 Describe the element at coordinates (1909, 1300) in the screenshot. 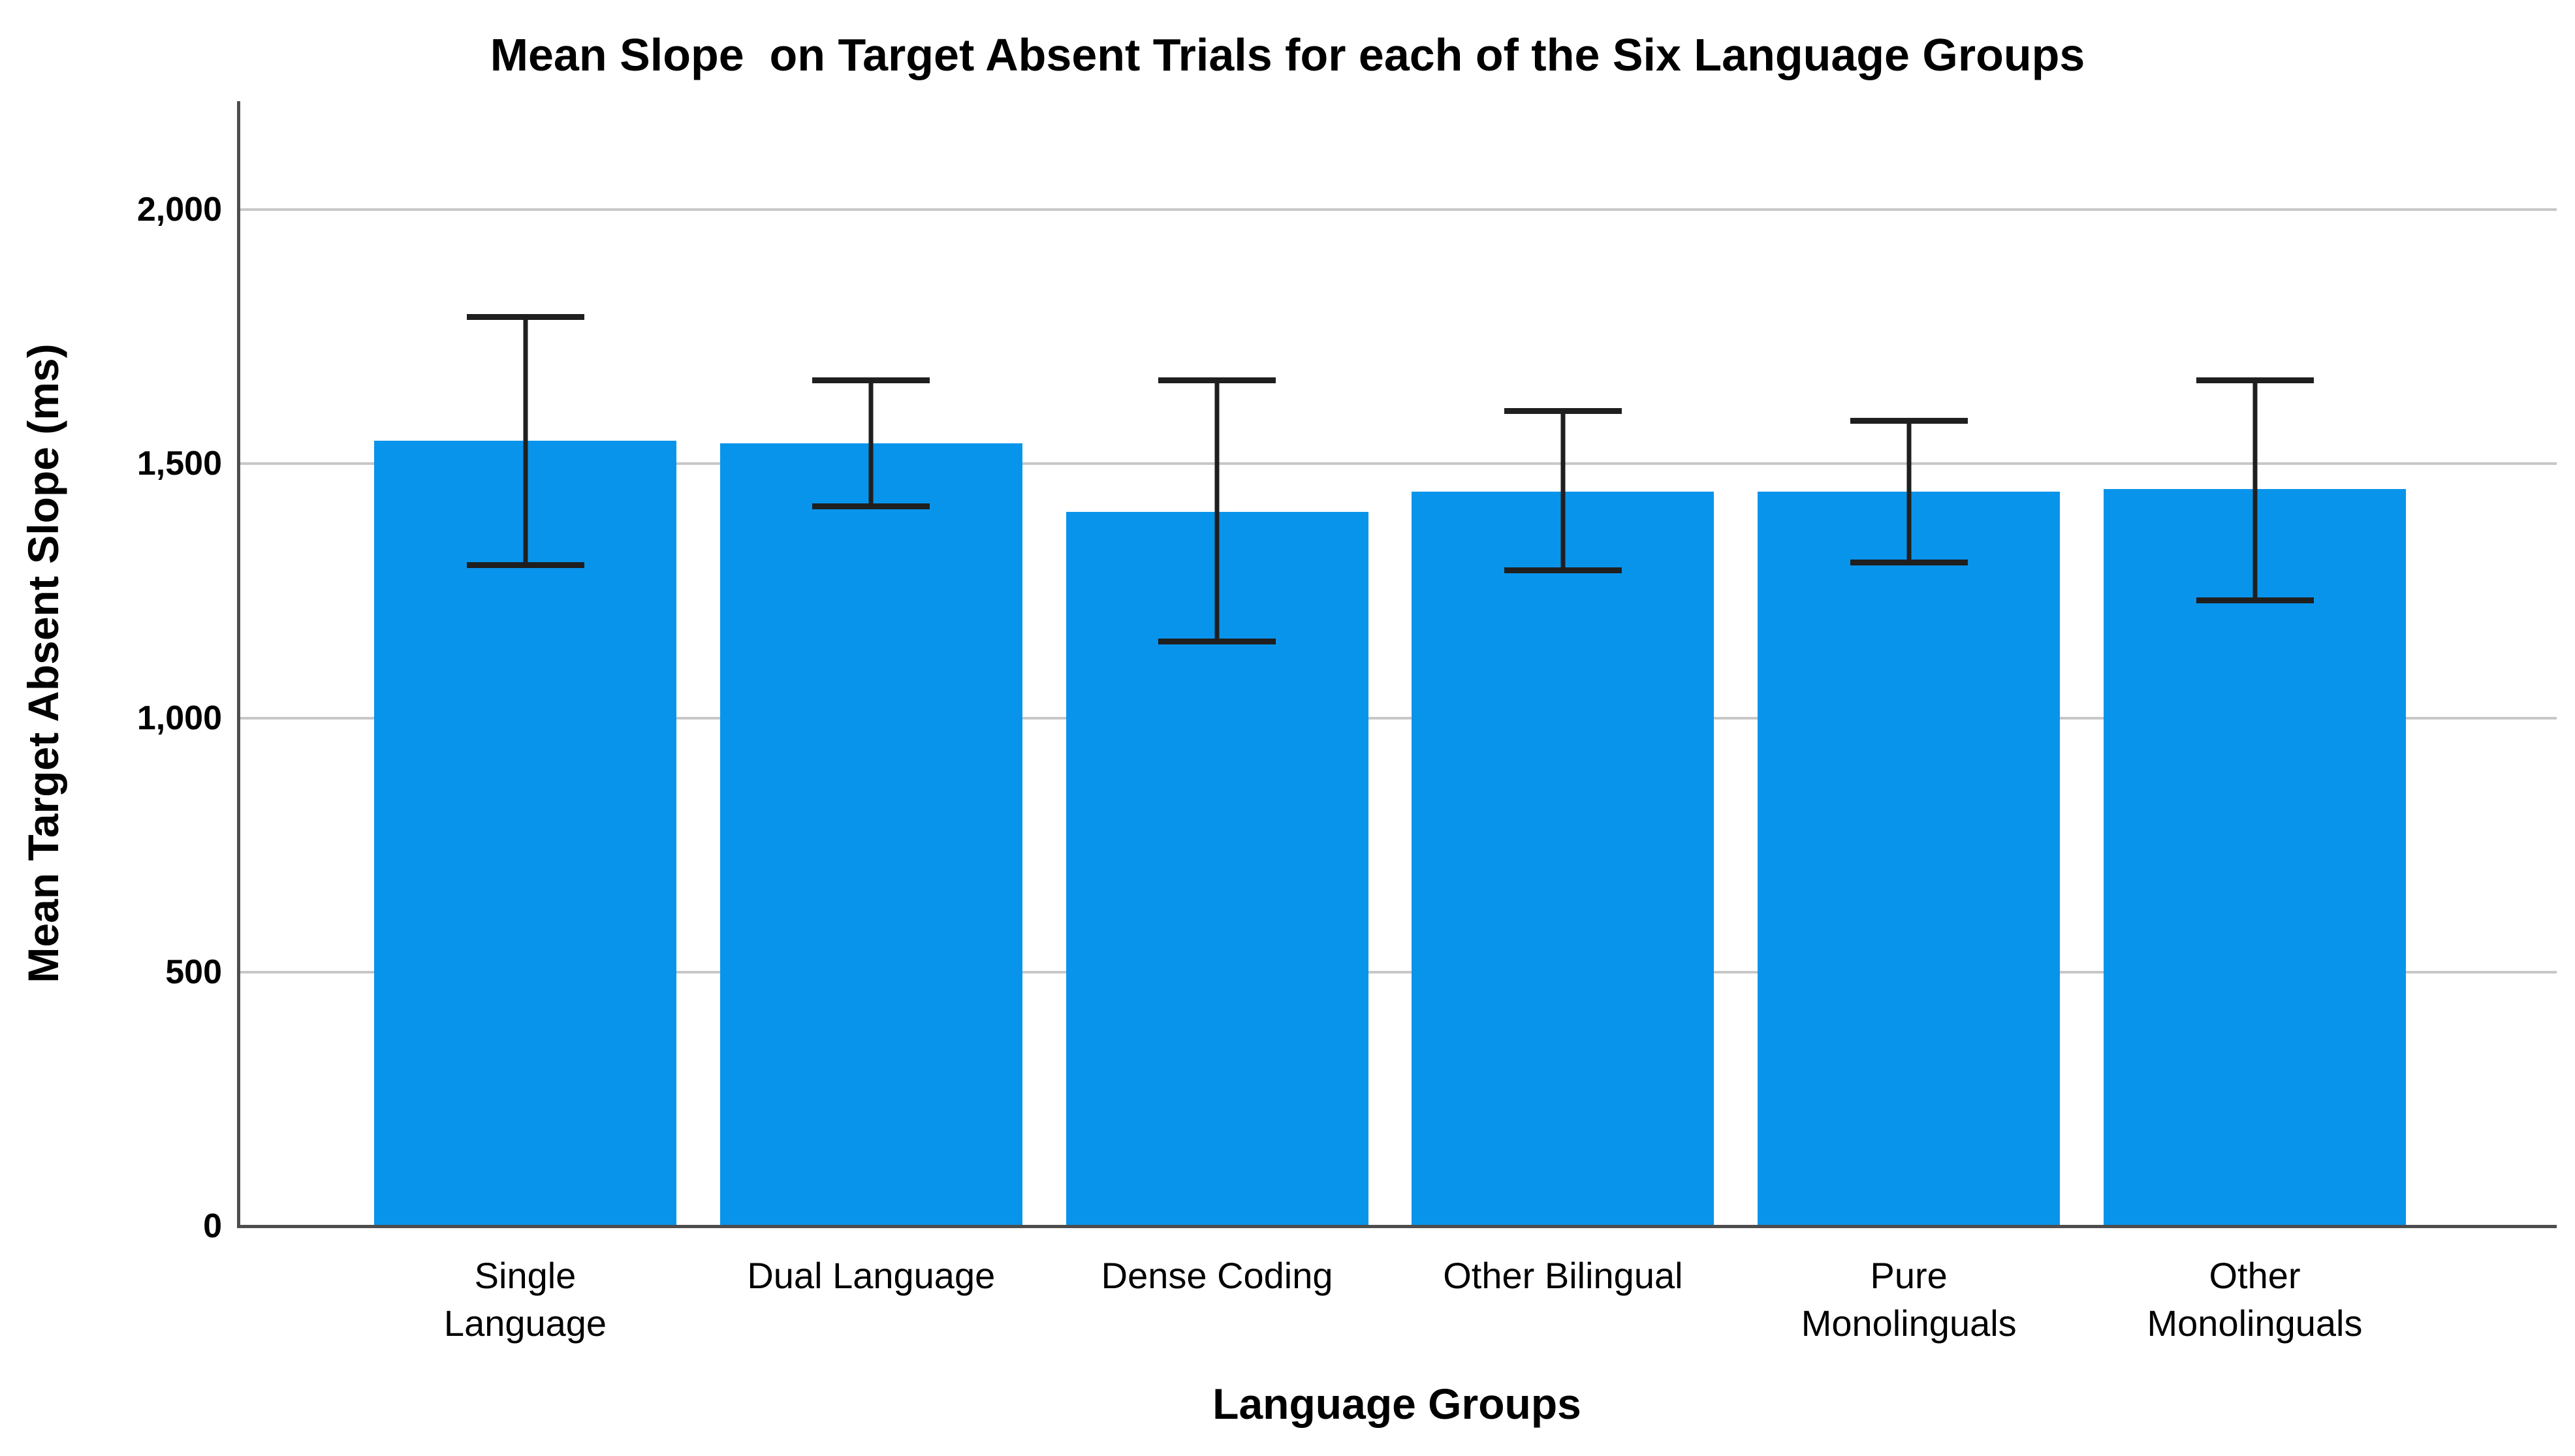

I see `x-category-label-pure-monolinguals: Pure Monolinguals` at that location.